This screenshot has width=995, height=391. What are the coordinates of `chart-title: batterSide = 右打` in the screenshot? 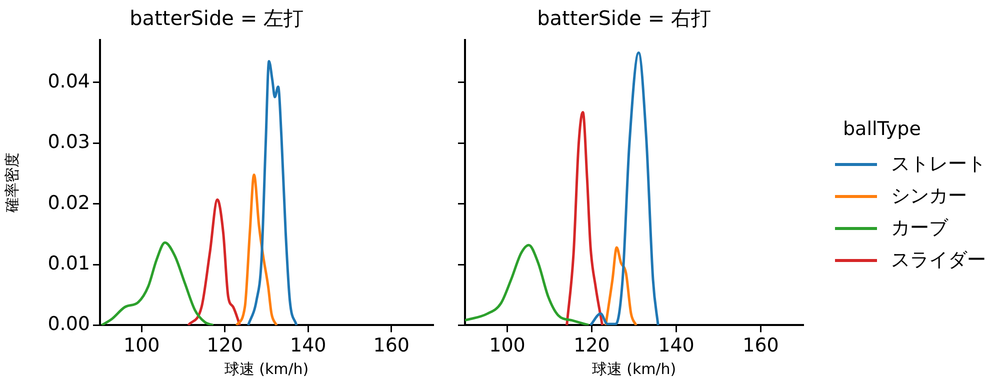 It's located at (624, 18).